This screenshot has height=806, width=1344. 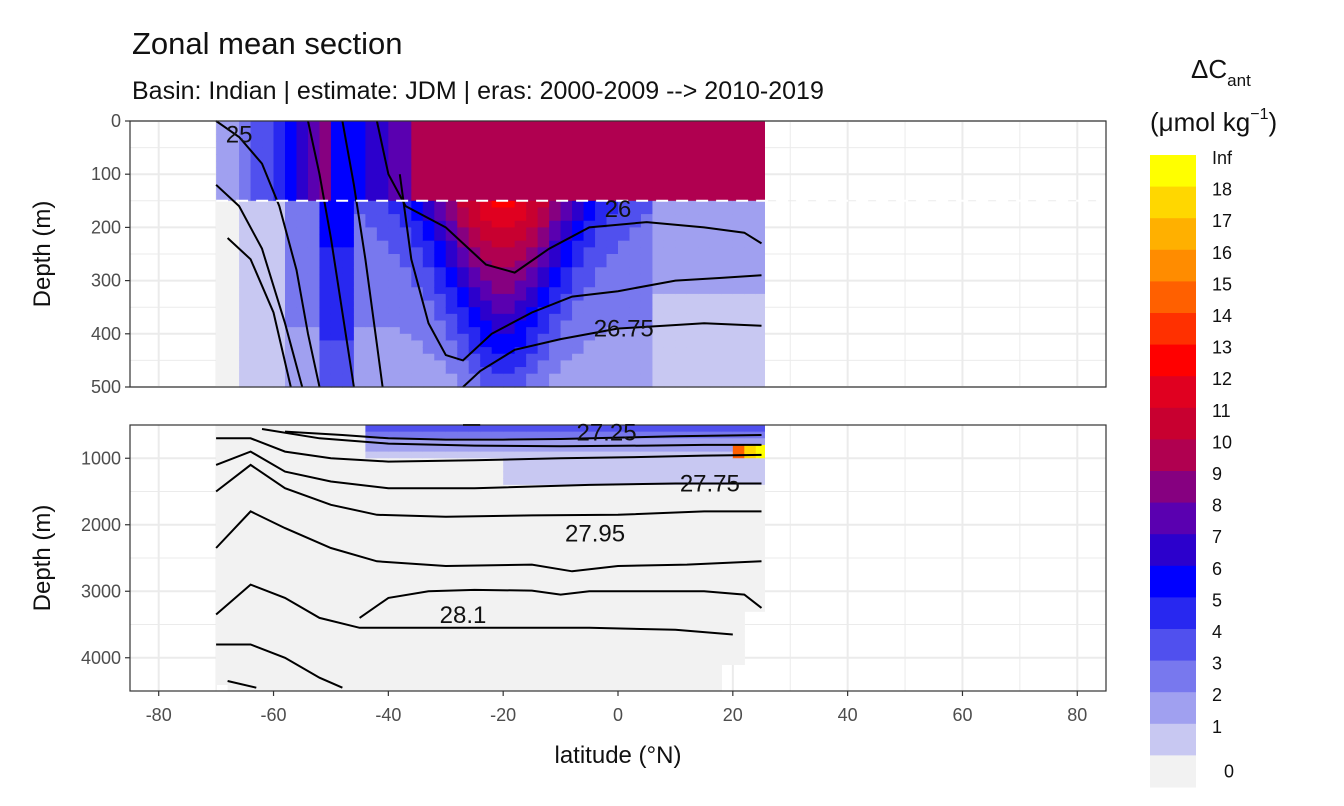 I want to click on isopycnal-line, so click(x=488, y=541).